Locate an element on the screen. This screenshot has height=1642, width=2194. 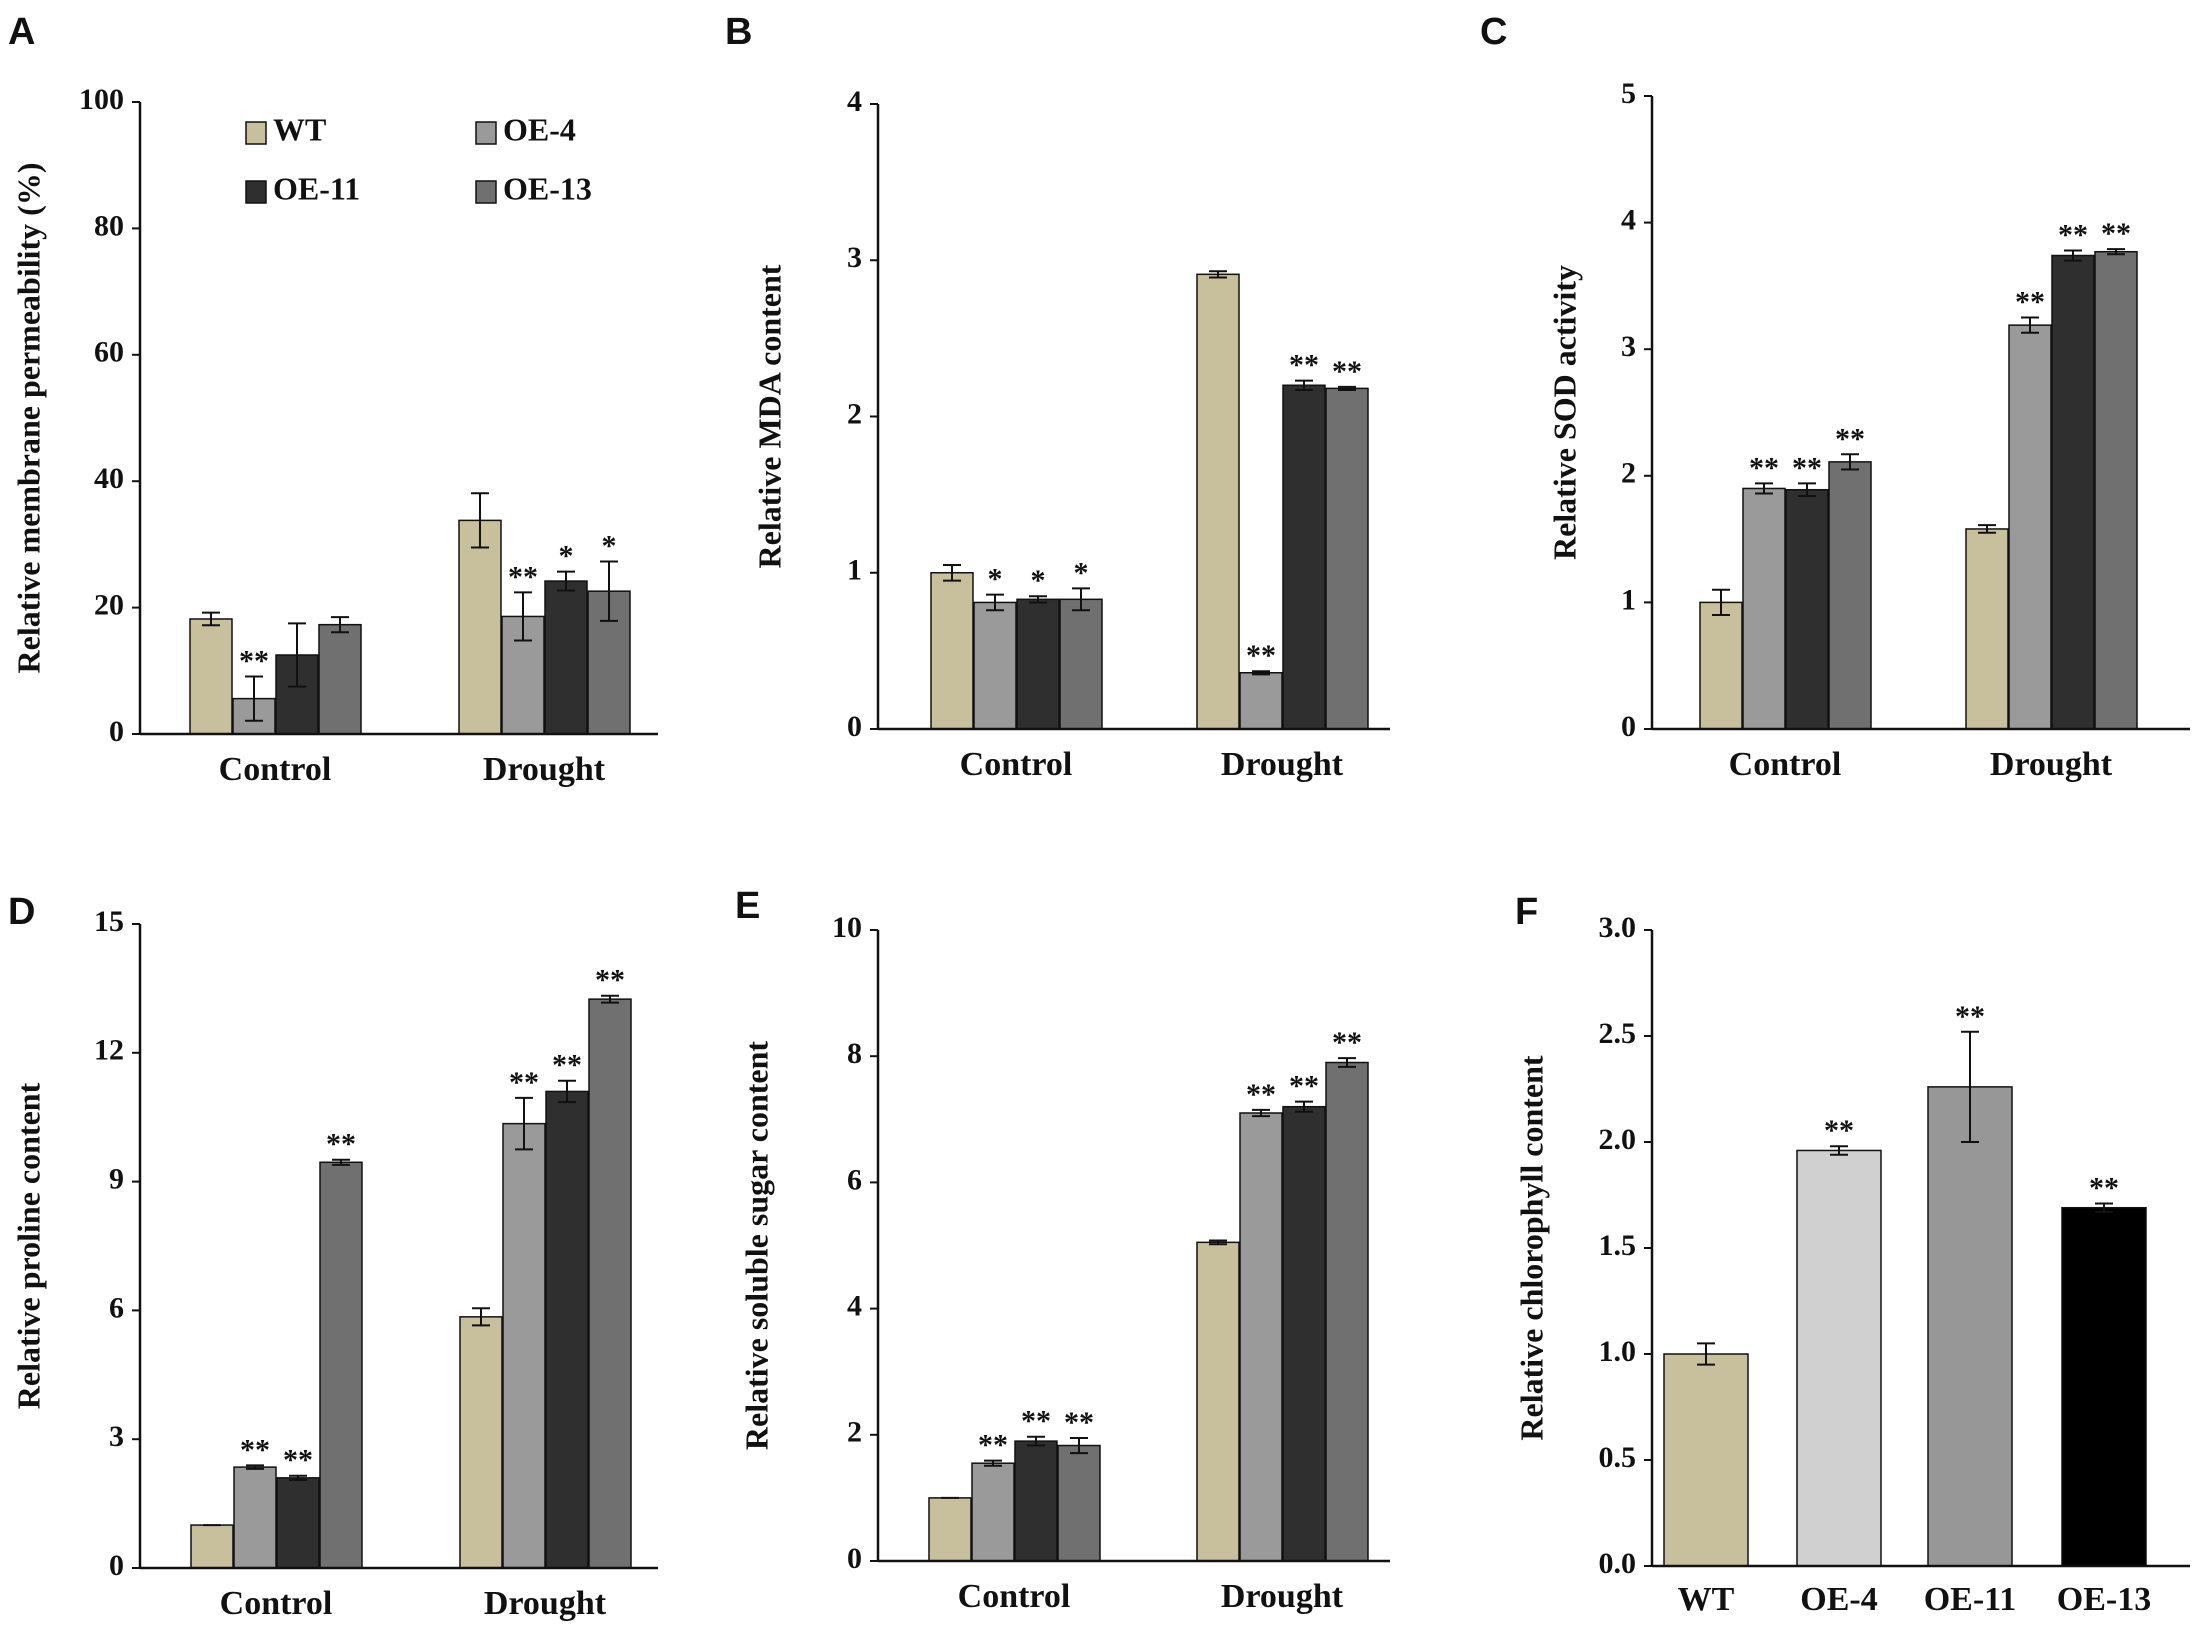
x-category-label: OE-4 is located at coordinates (1838, 1599).